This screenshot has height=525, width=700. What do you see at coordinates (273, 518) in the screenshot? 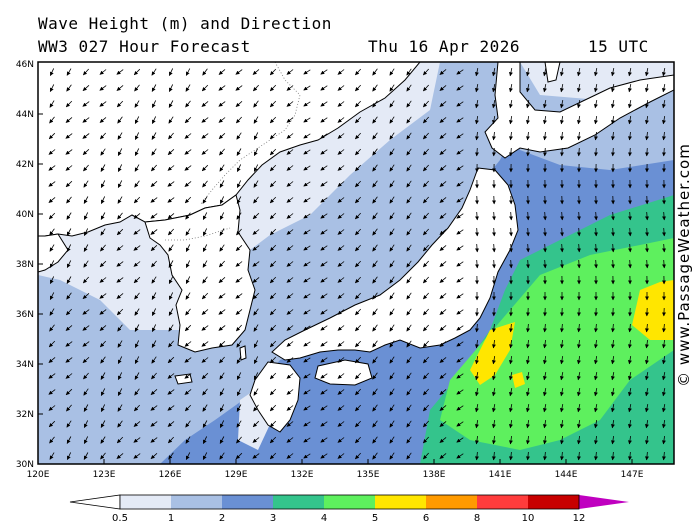
I see `legend-label-3: 3` at bounding box center [273, 518].